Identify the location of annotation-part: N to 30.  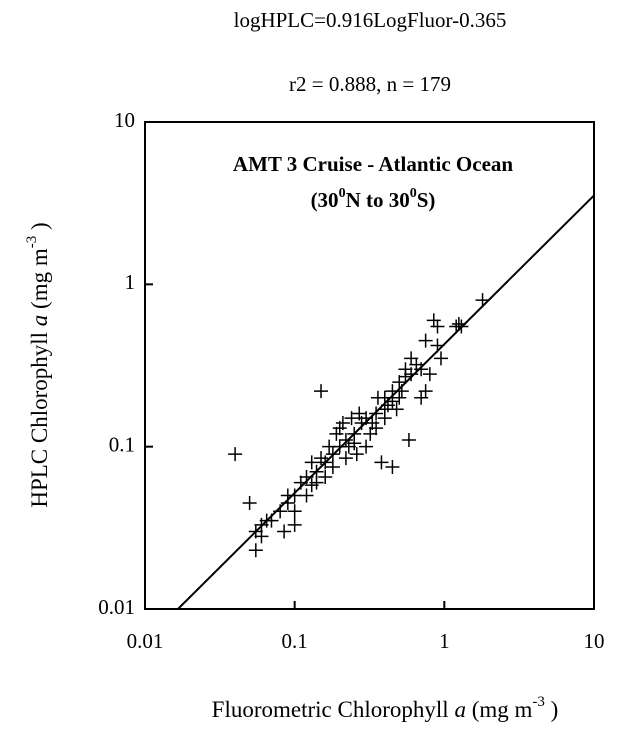
(378, 200).